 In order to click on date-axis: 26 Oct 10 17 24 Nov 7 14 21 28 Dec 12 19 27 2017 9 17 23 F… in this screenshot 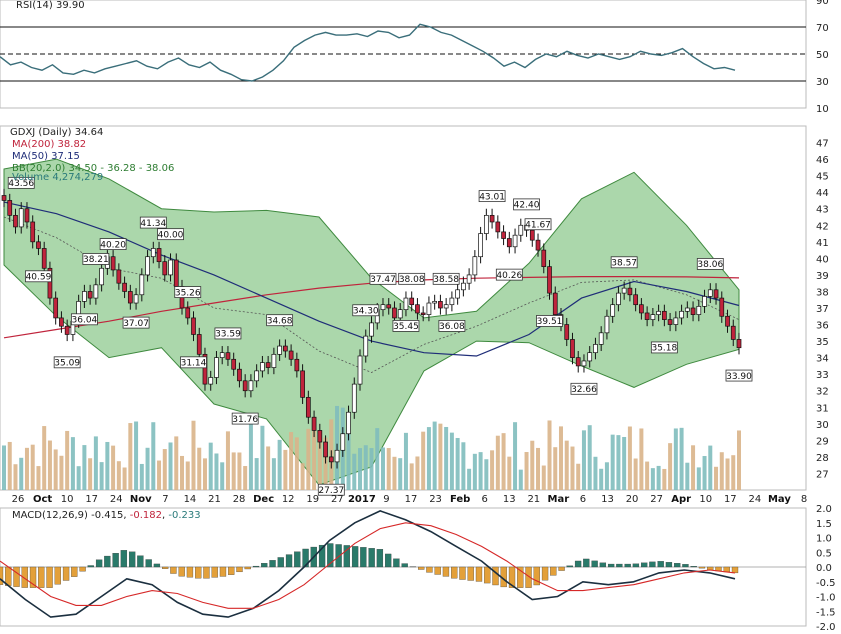, I will do `click(410, 499)`.